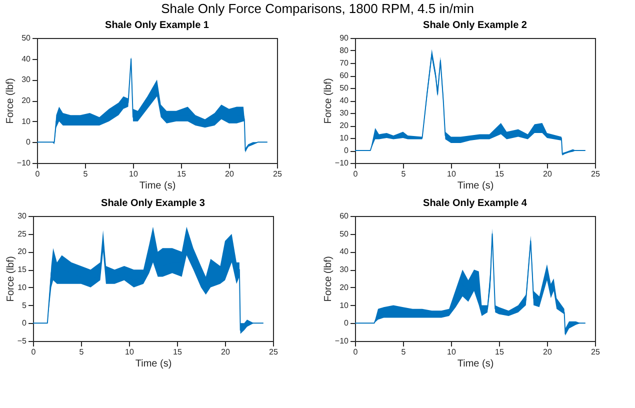 This screenshot has height=408, width=635. Describe the element at coordinates (23, 269) in the screenshot. I see `y-tick-label: 15` at that location.